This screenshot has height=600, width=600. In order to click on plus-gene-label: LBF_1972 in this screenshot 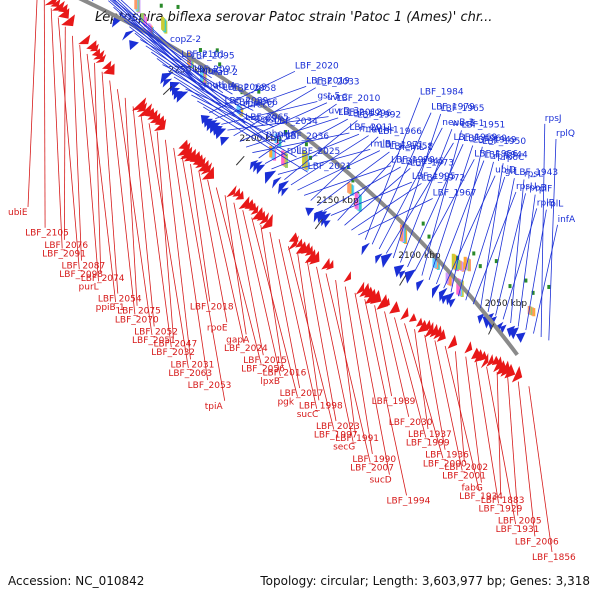, I will do `click(443, 178)`.